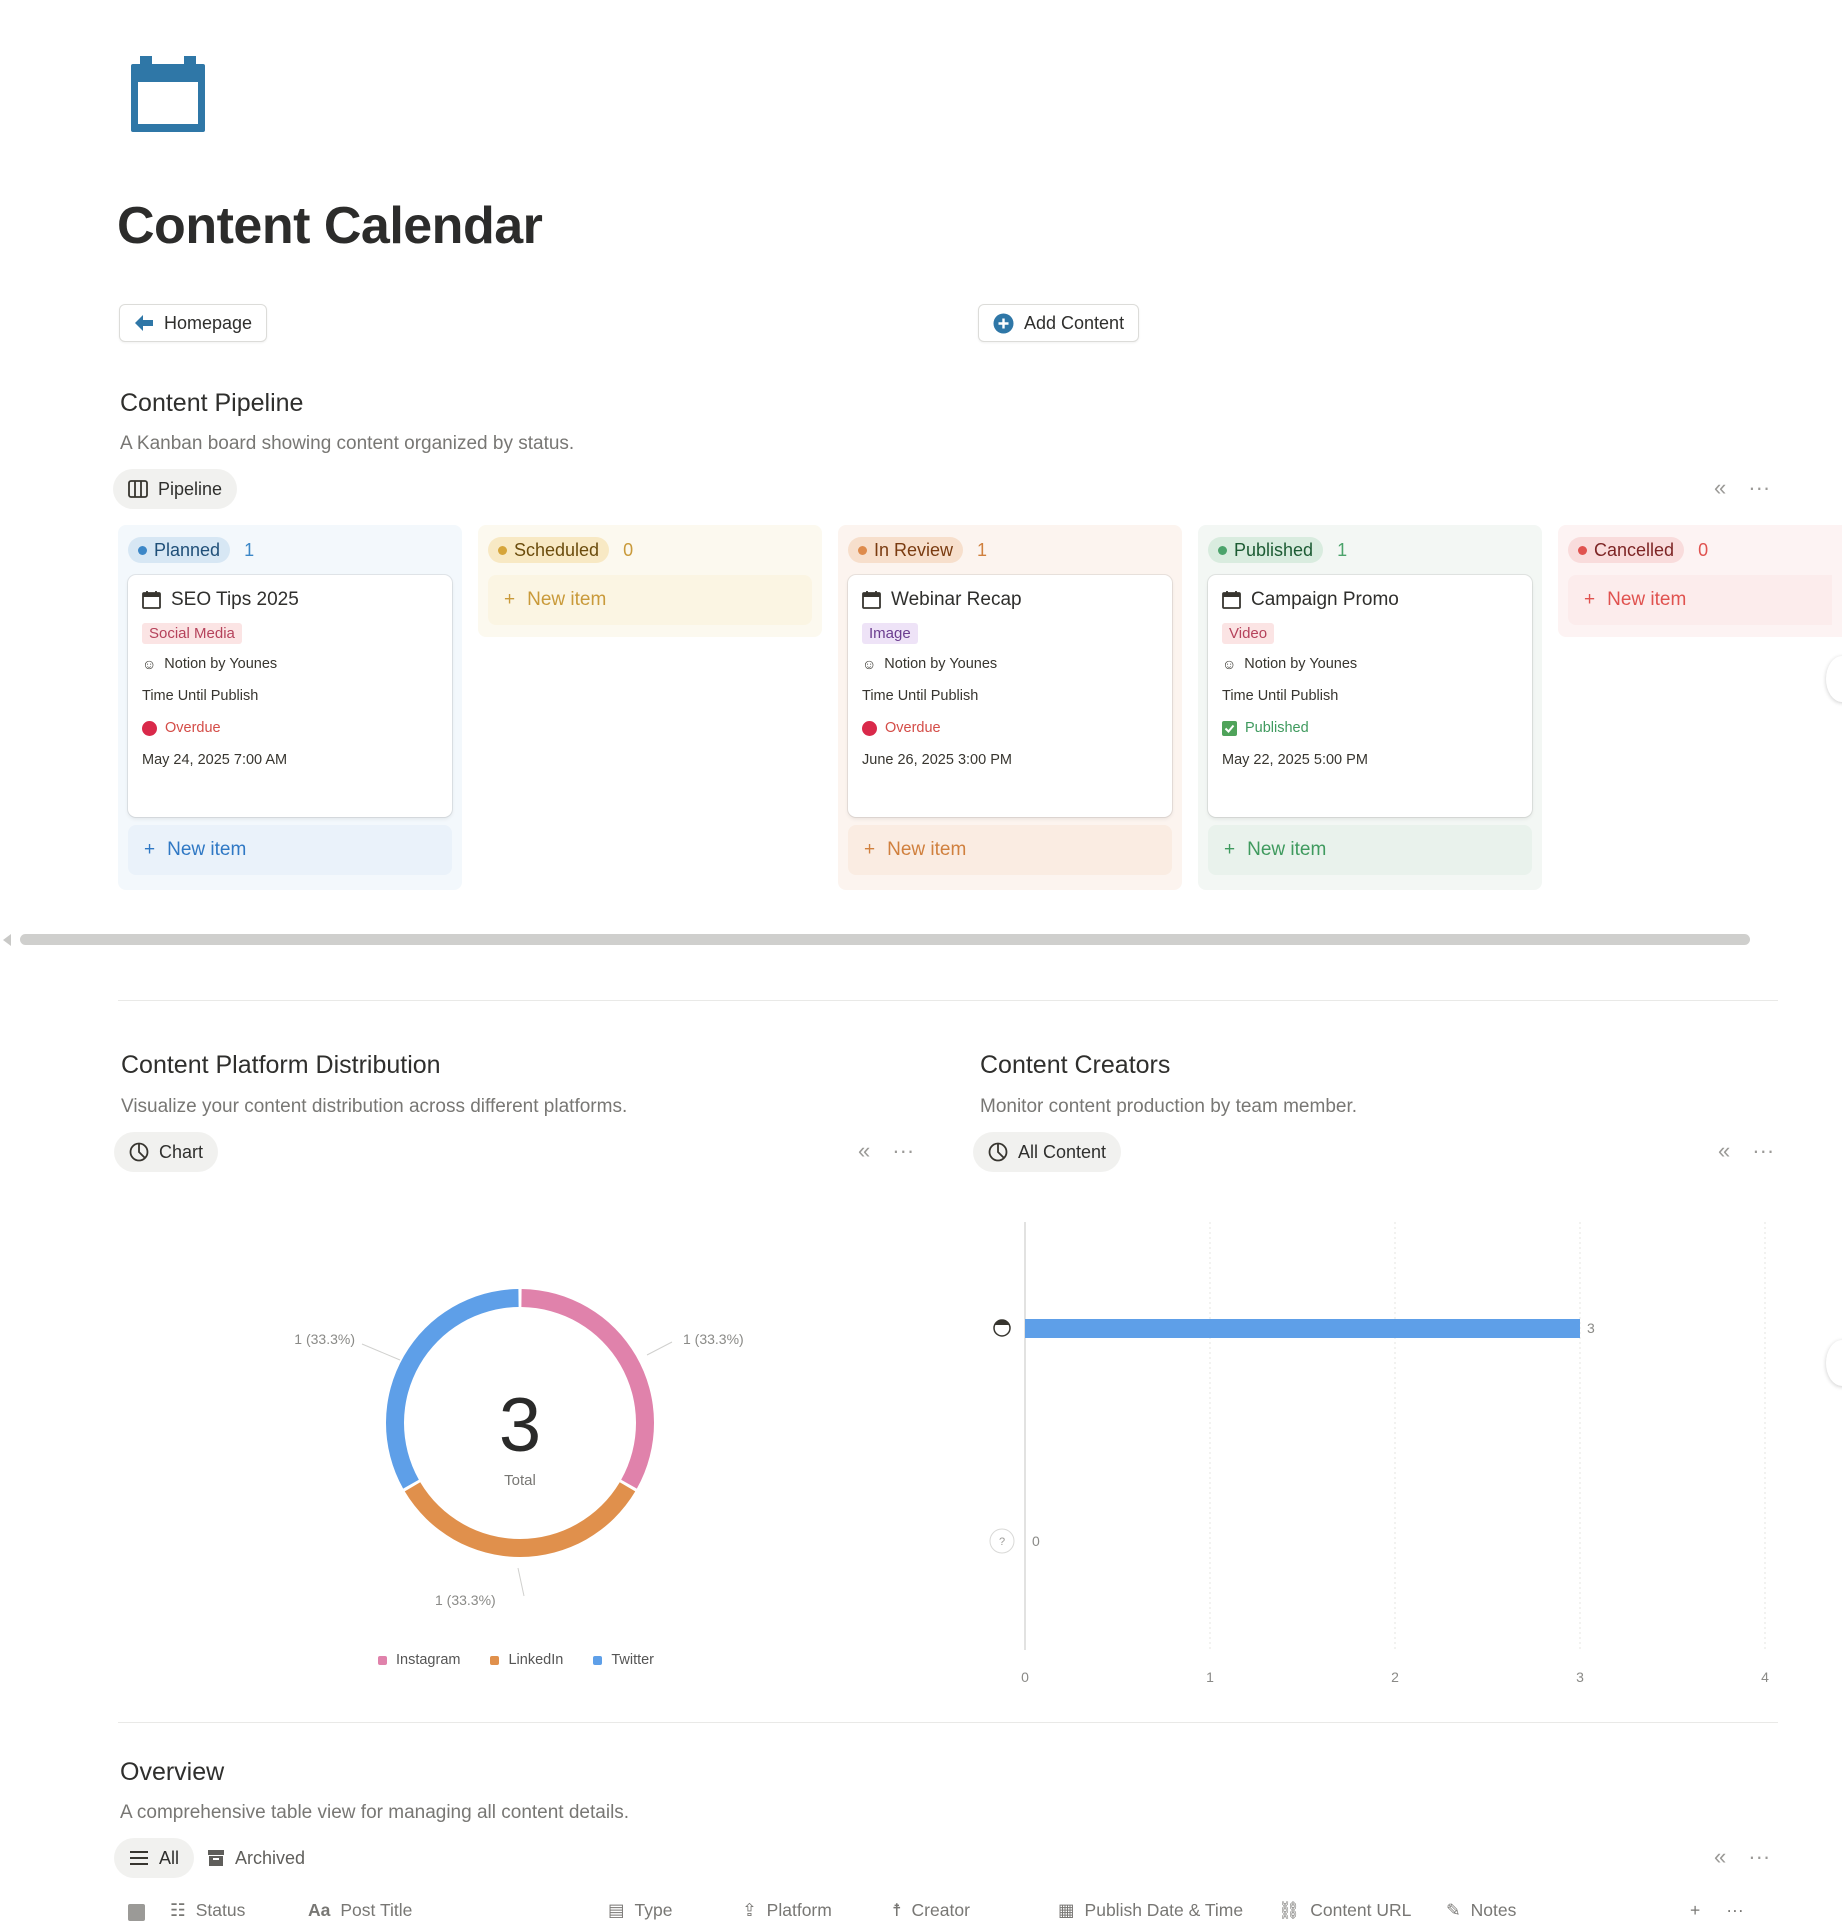 This screenshot has width=1842, height=1926. Describe the element at coordinates (1345, 1910) in the screenshot. I see `column-header-content-url: ⛓ Content URL` at that location.